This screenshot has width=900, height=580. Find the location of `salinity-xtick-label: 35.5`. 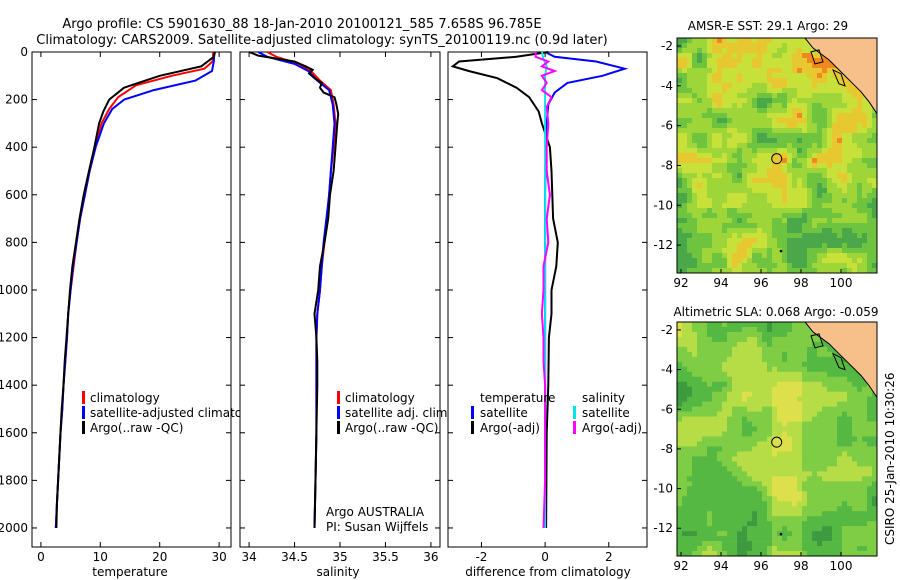

salinity-xtick-label: 35.5 is located at coordinates (385, 557).